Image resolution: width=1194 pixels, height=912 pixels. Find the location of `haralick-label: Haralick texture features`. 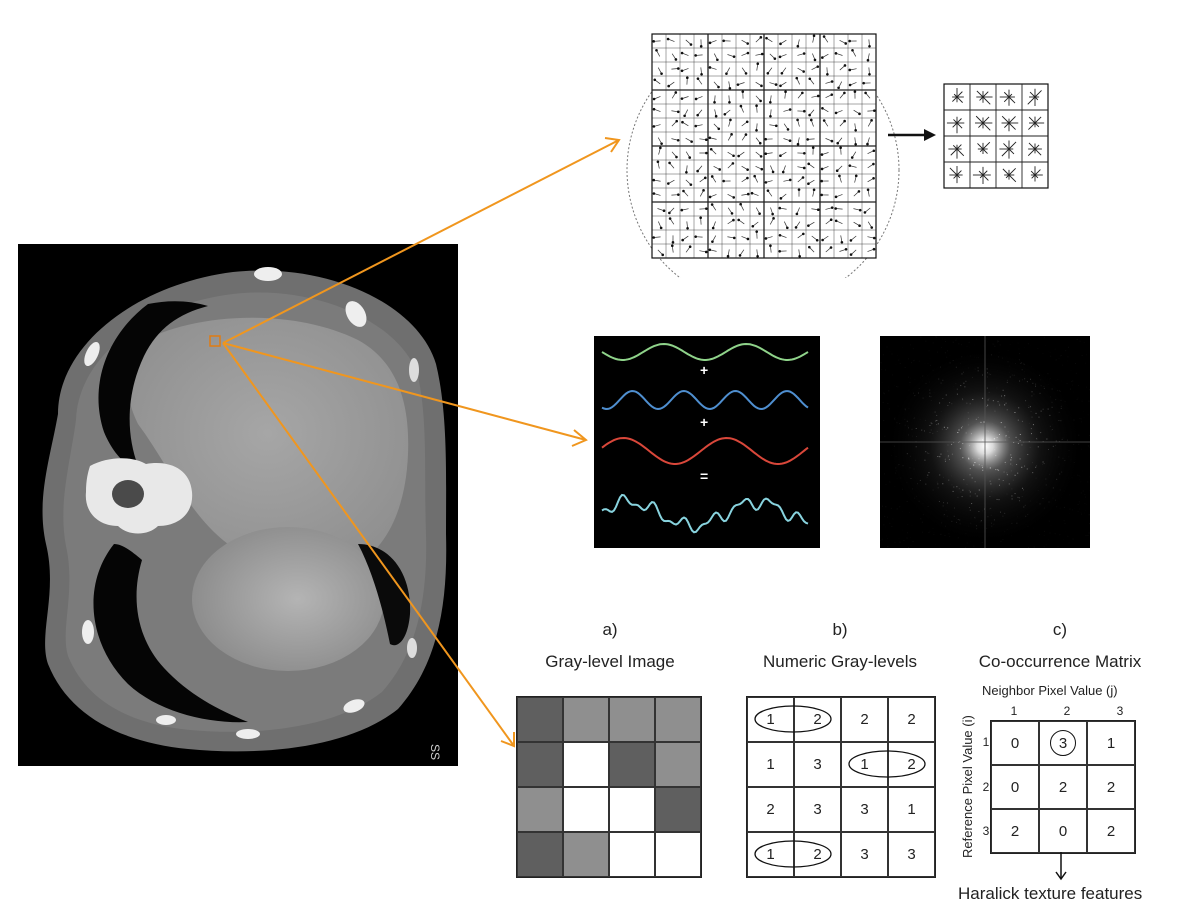

haralick-label: Haralick texture features is located at coordinates (1050, 893).